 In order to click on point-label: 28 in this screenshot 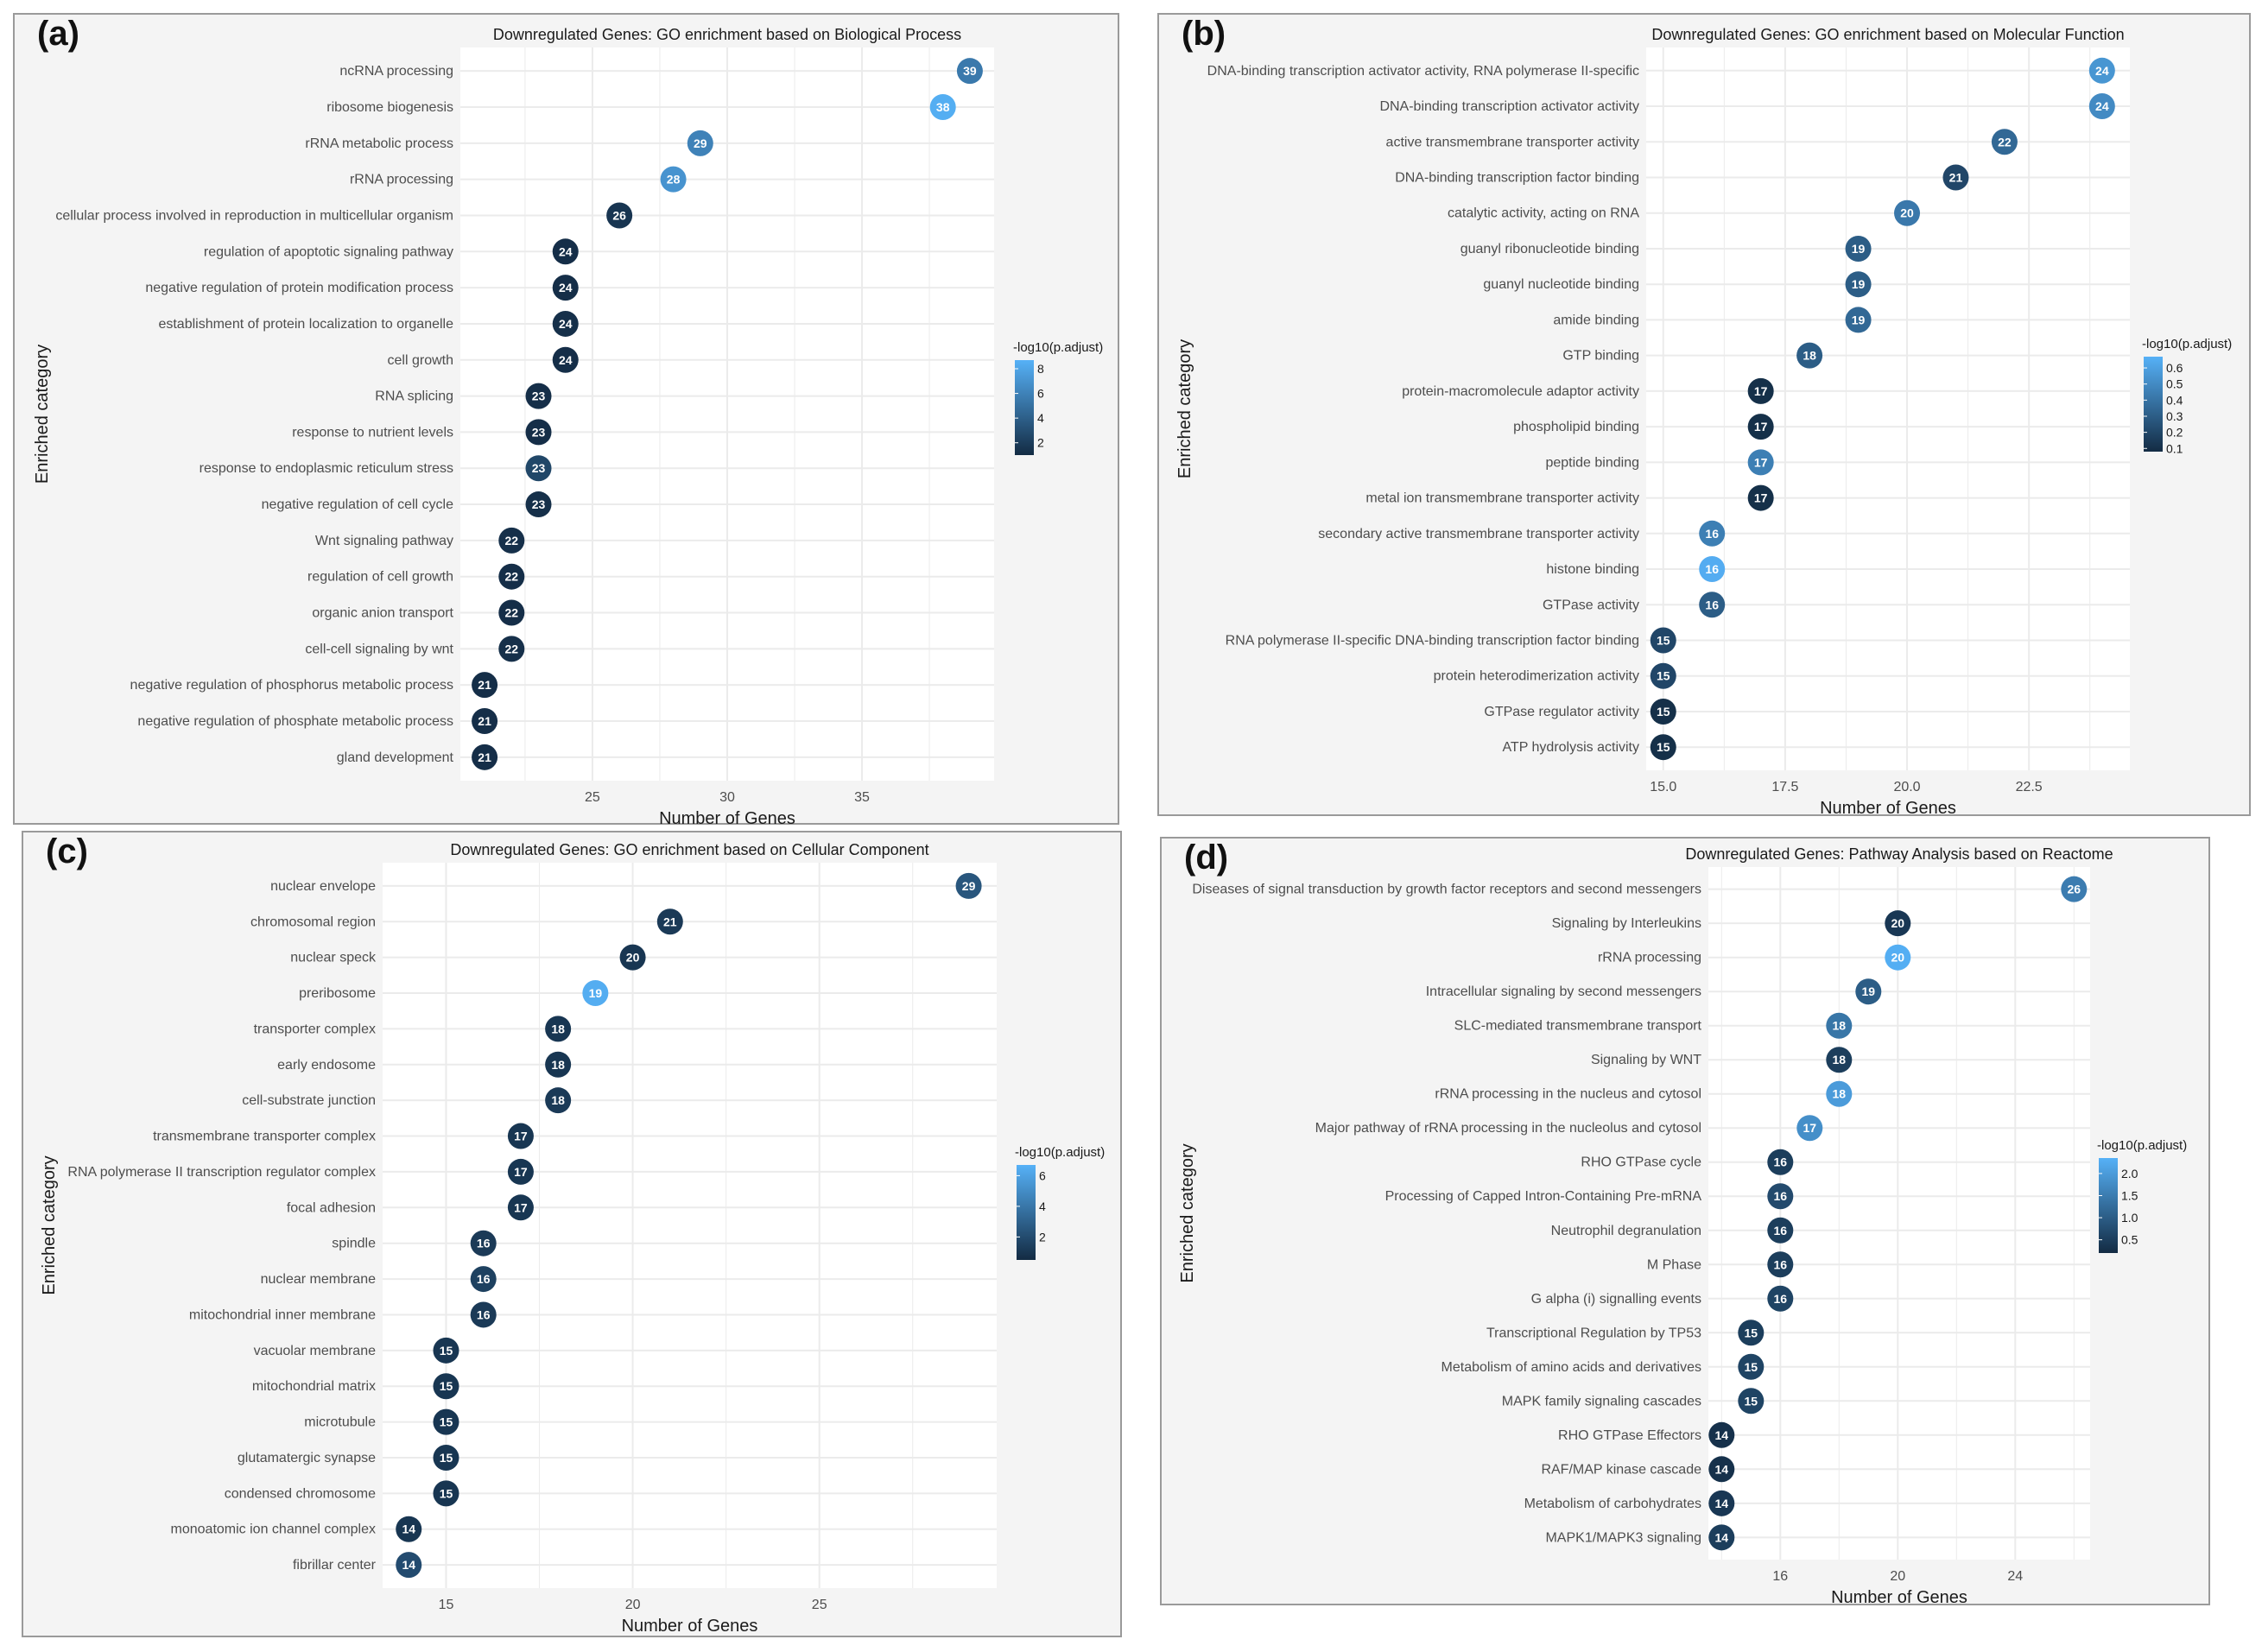, I will do `click(674, 180)`.